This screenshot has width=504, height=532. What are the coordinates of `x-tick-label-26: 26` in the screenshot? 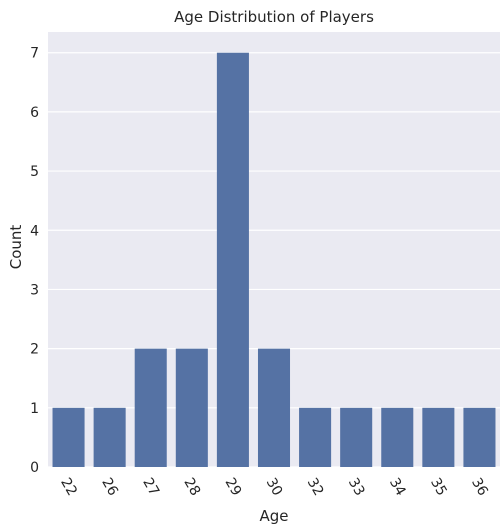 It's located at (109, 487).